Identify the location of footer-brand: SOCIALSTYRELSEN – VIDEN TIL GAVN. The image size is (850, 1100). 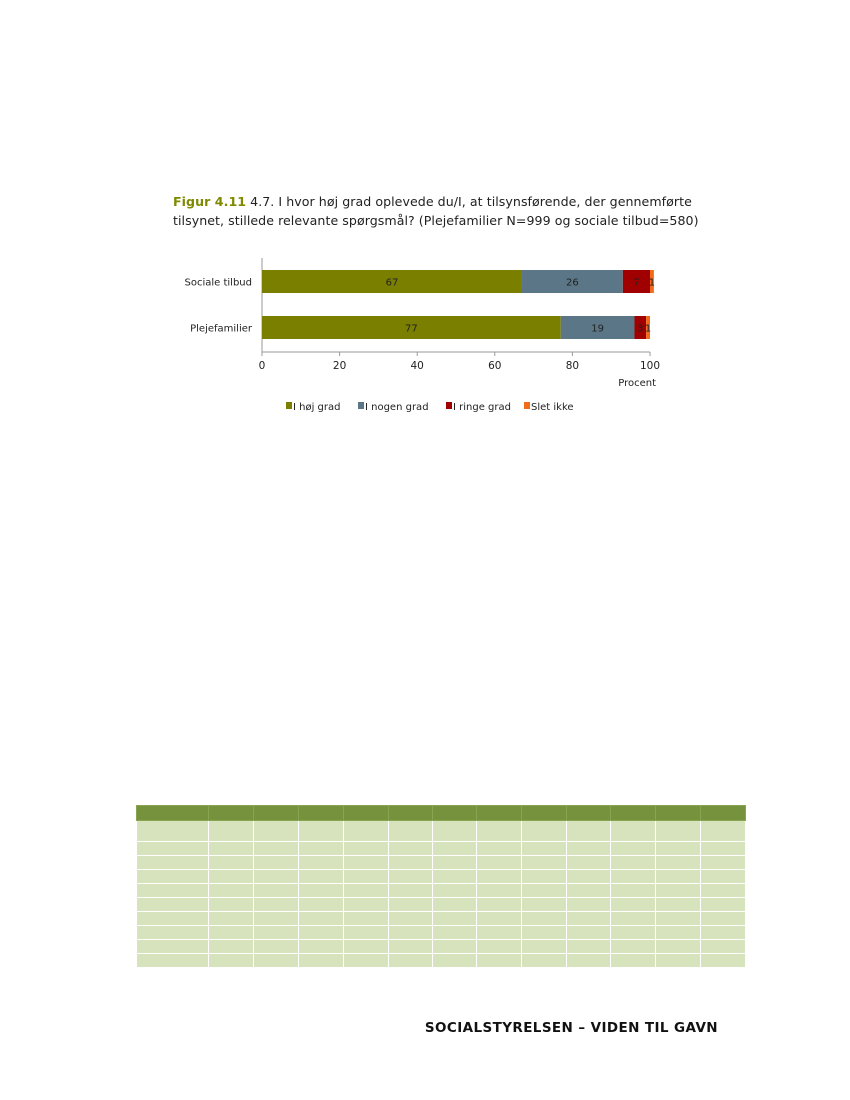
(571, 1028).